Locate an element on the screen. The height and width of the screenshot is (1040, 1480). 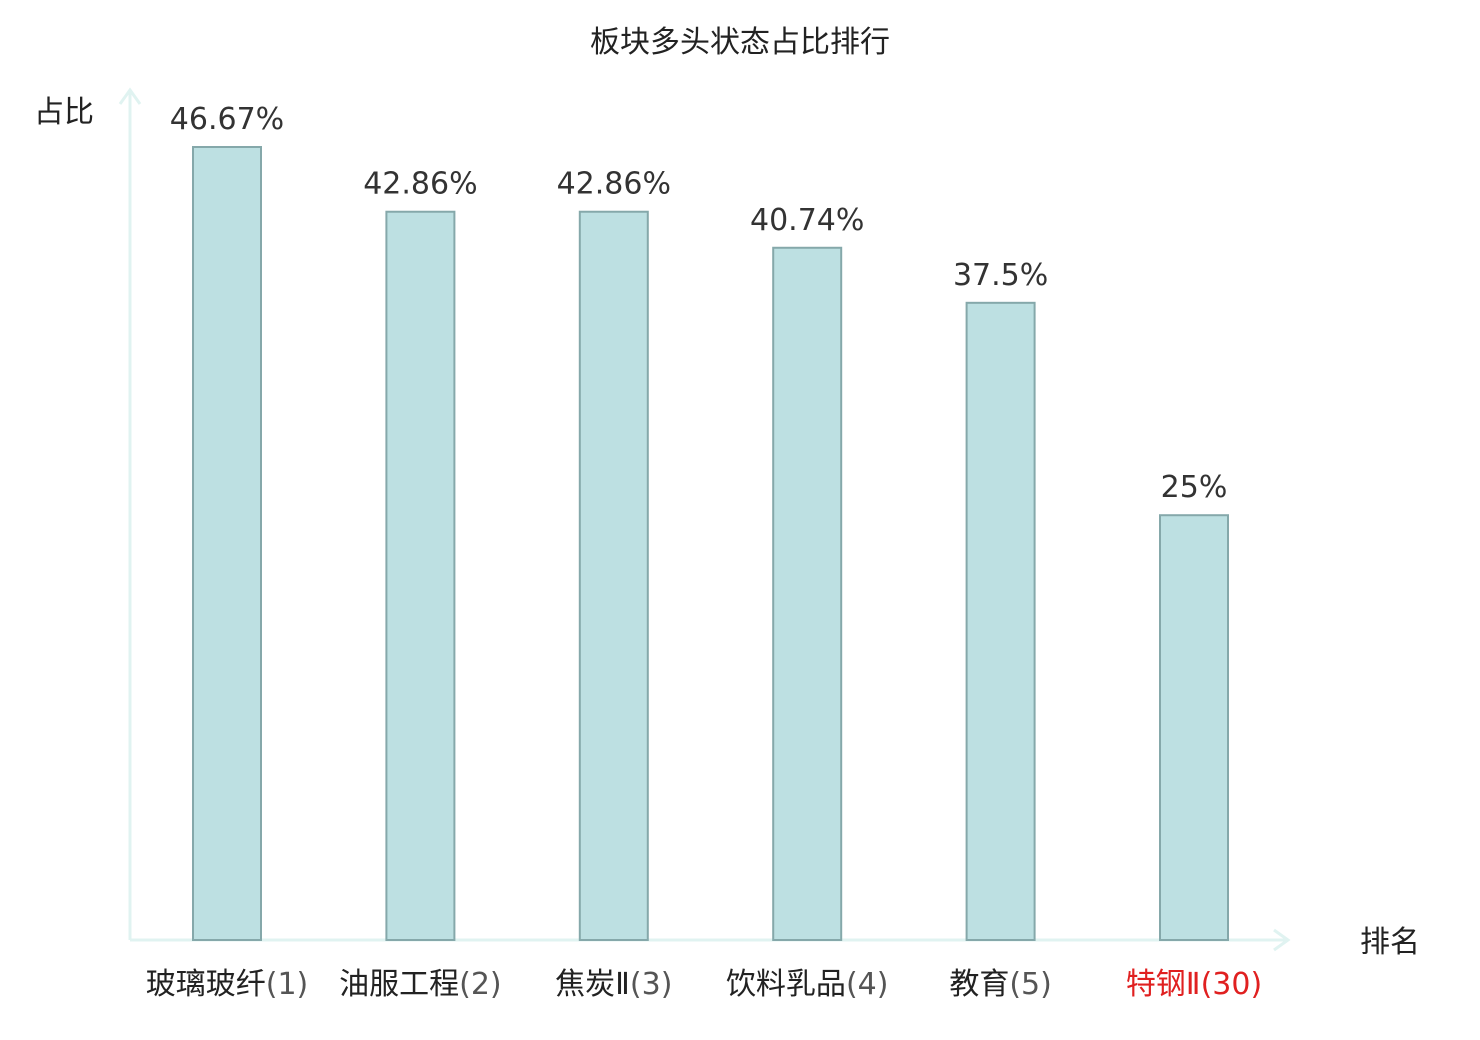
x-tick-category-name: 教育 is located at coordinates (979, 984).